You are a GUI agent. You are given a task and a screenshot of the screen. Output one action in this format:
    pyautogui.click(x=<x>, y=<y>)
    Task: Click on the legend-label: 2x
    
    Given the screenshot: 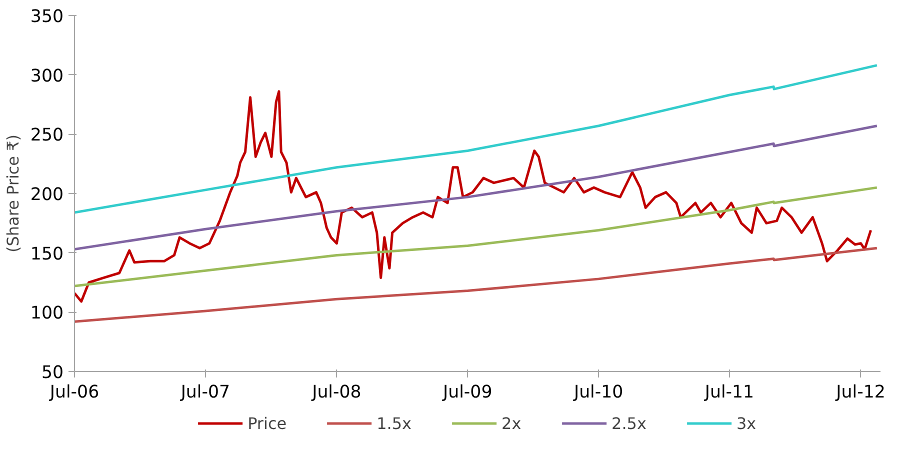 What is the action you would take?
    pyautogui.click(x=512, y=423)
    